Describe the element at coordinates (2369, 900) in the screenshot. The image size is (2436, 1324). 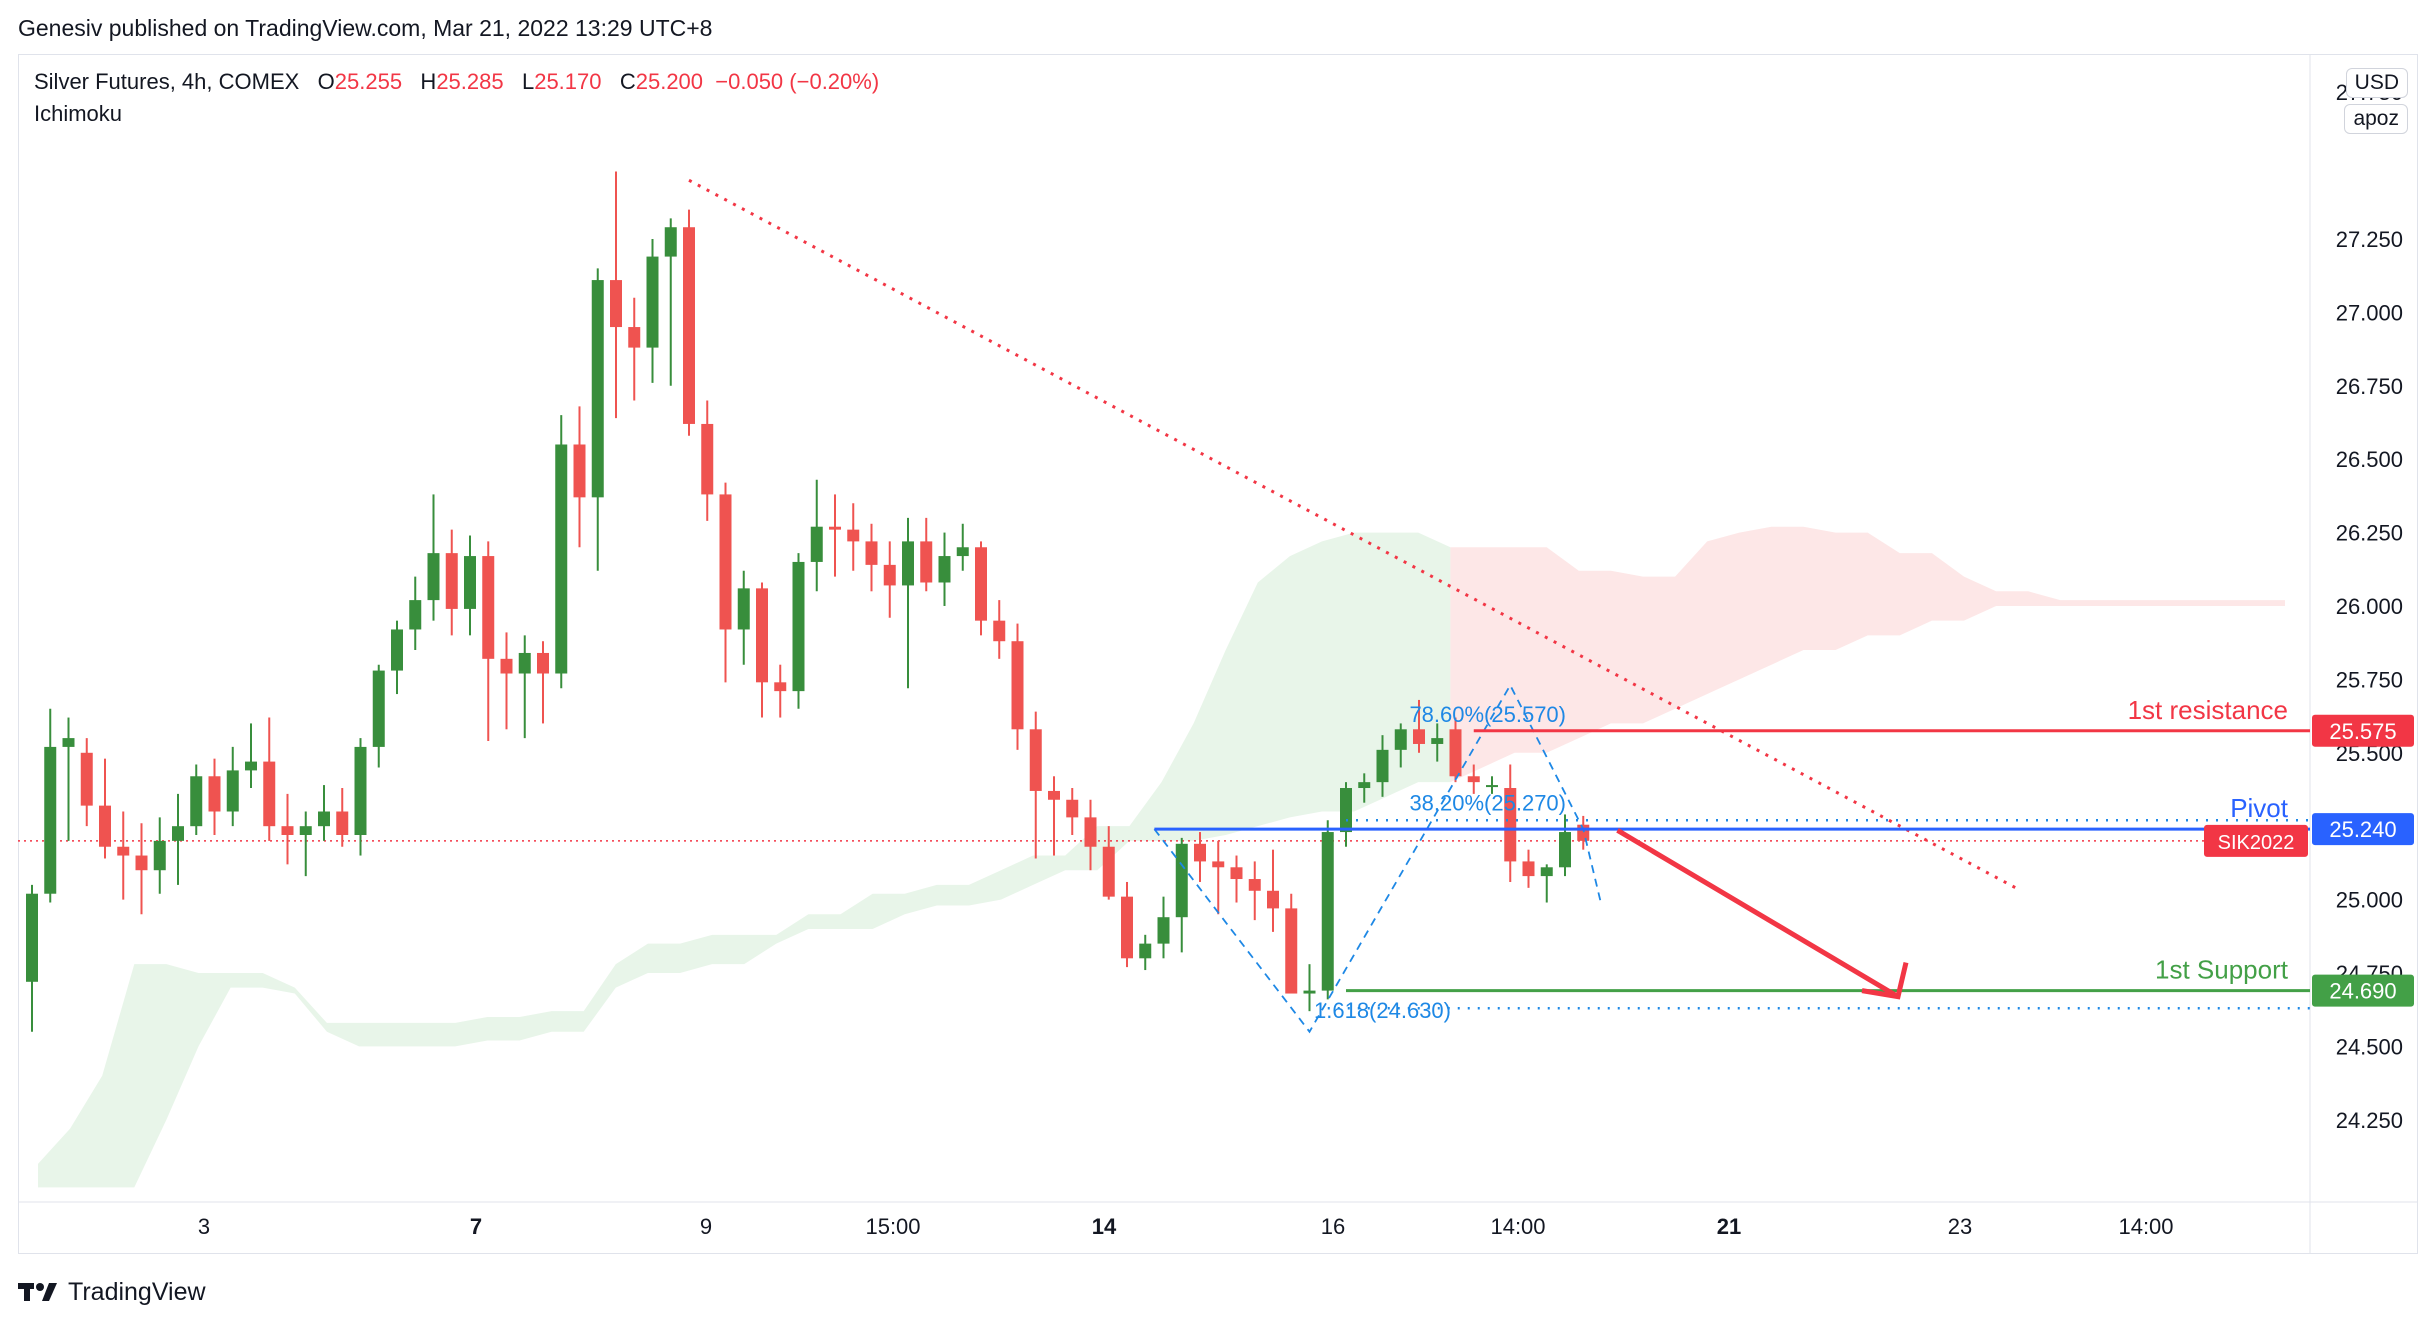
I see `y-tick-label: 25.000` at that location.